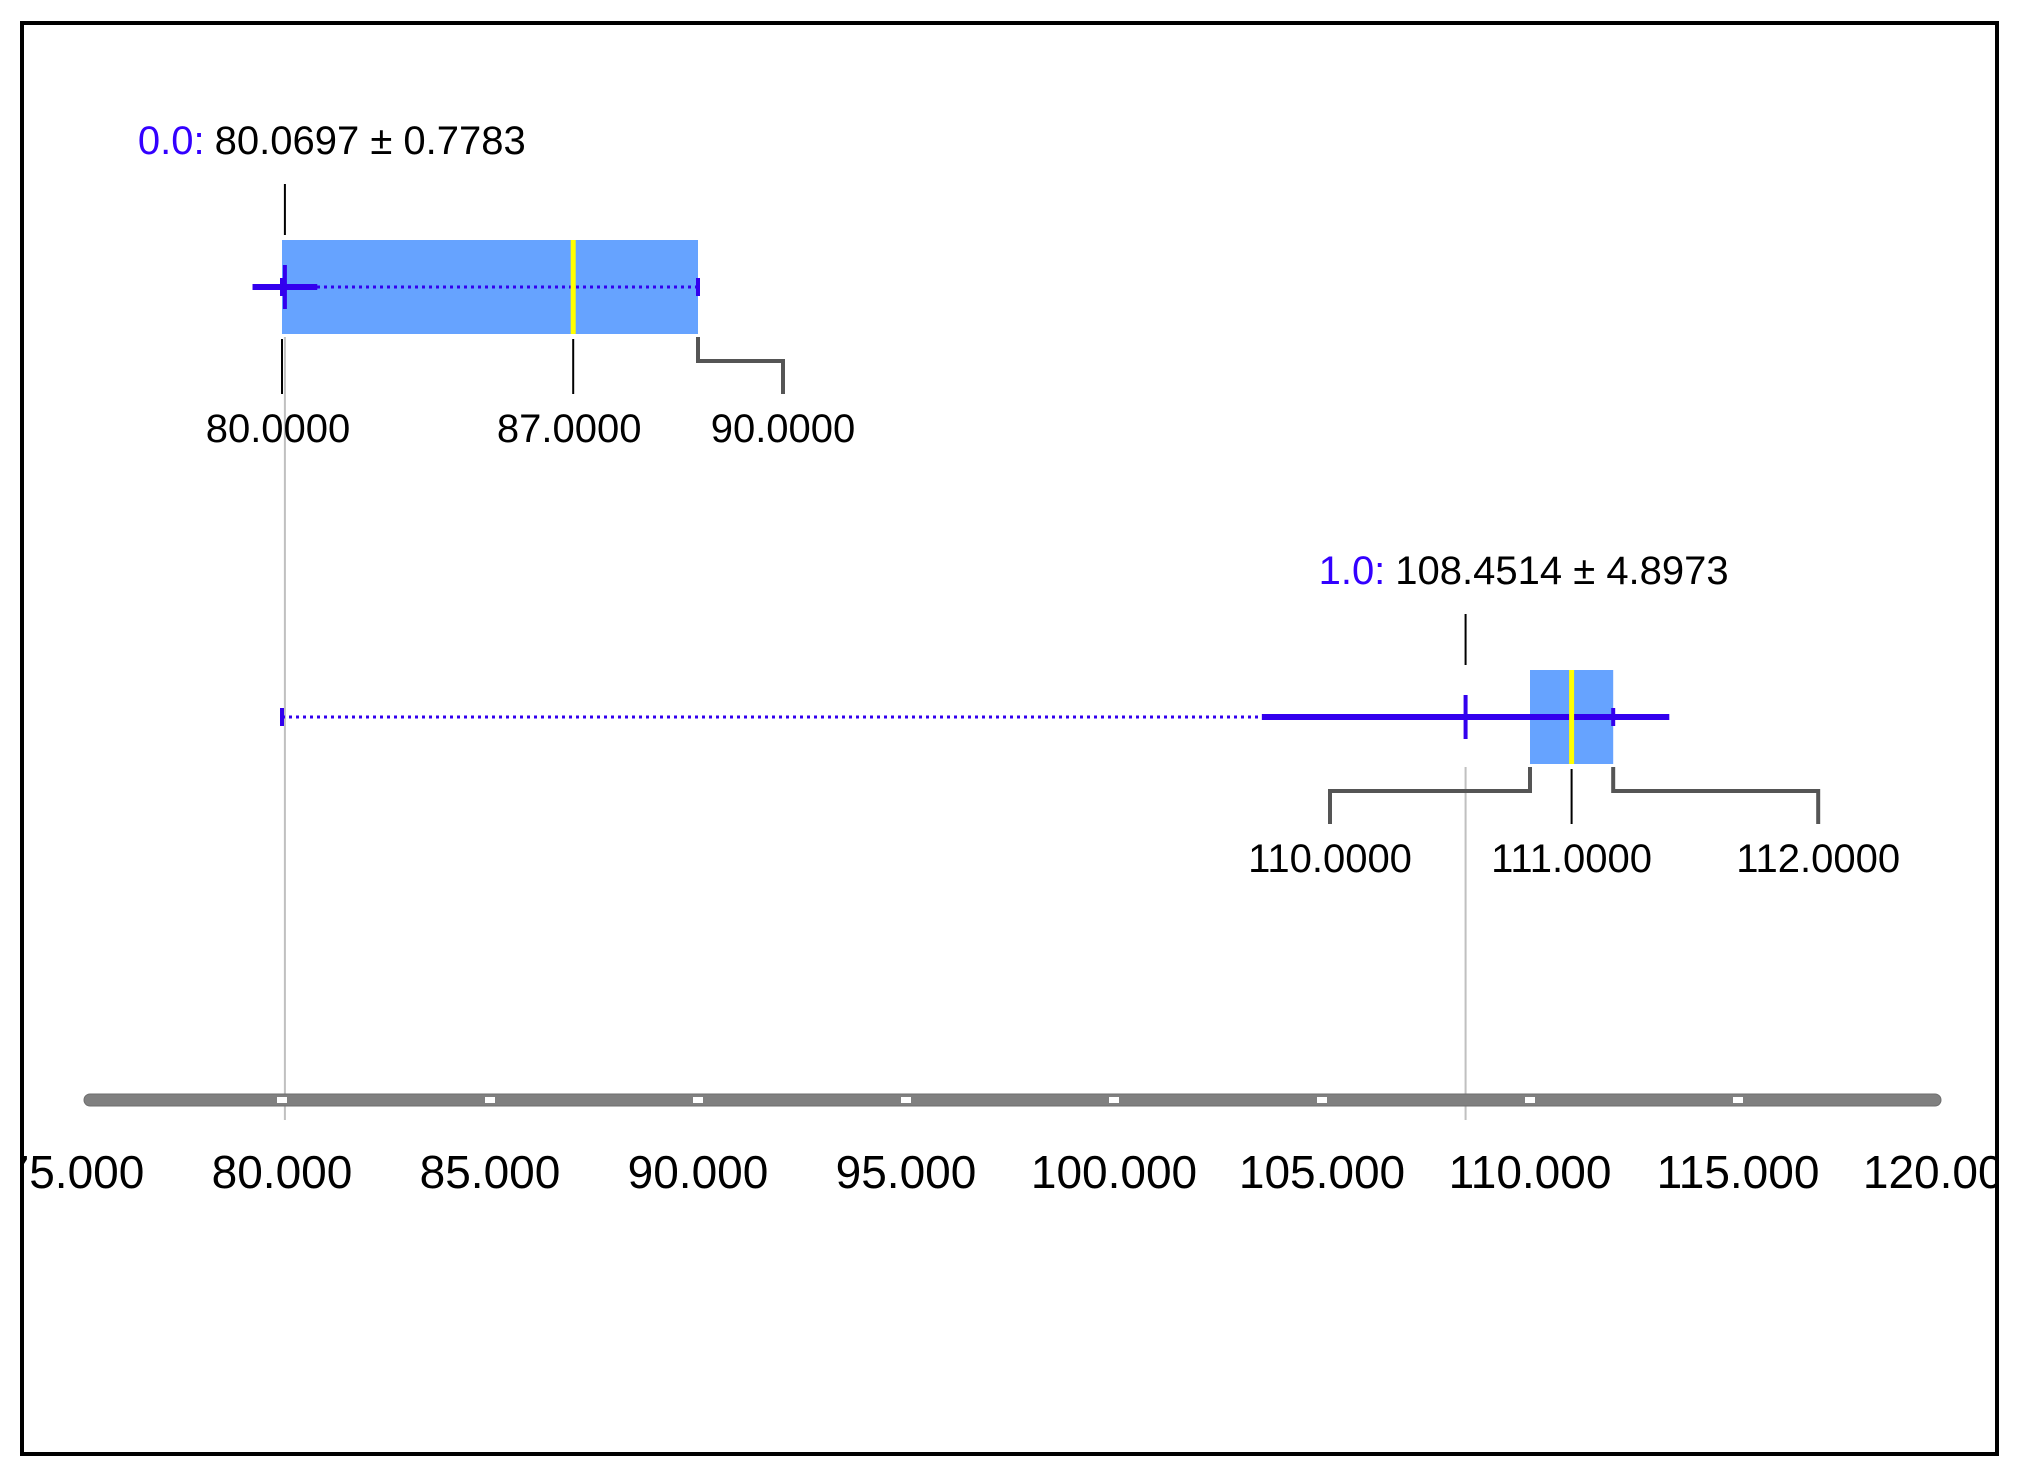 The height and width of the screenshot is (1484, 2019). I want to click on box, so click(490, 287).